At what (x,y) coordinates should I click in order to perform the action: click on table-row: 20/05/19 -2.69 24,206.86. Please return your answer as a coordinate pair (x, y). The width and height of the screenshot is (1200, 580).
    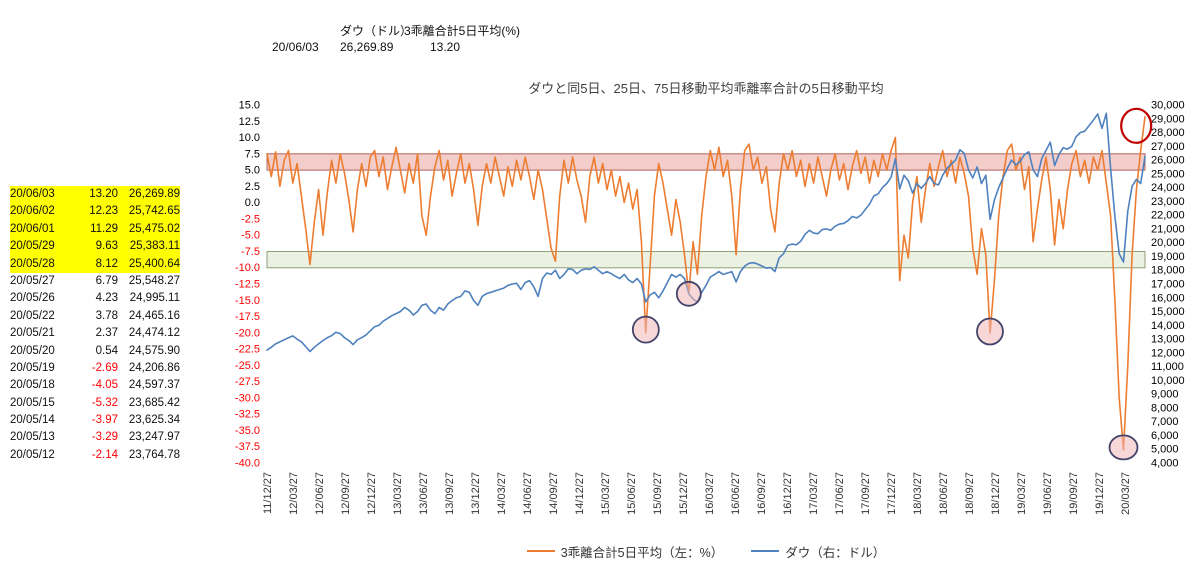
    Looking at the image, I should click on (95, 368).